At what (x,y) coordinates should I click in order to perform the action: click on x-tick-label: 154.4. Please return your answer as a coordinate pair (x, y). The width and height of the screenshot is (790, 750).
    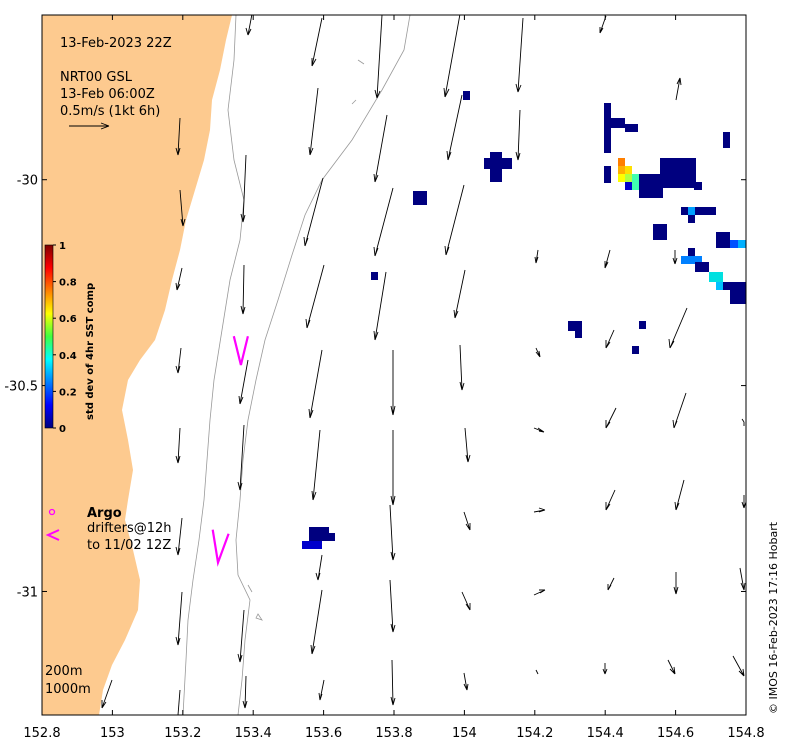
    Looking at the image, I should click on (605, 733).